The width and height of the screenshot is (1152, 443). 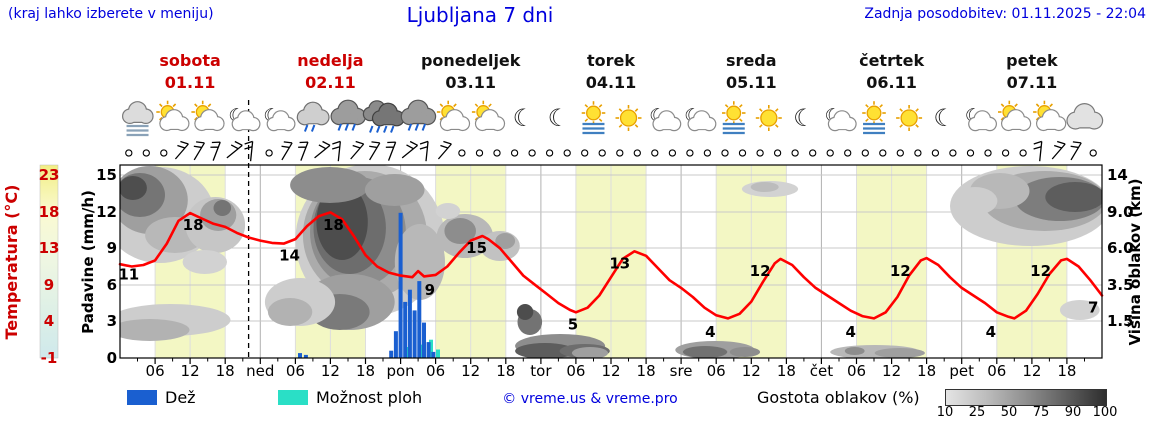 What do you see at coordinates (1135, 261) in the screenshot?
I see `cloud-axis-title: Višina oblakov (km)` at bounding box center [1135, 261].